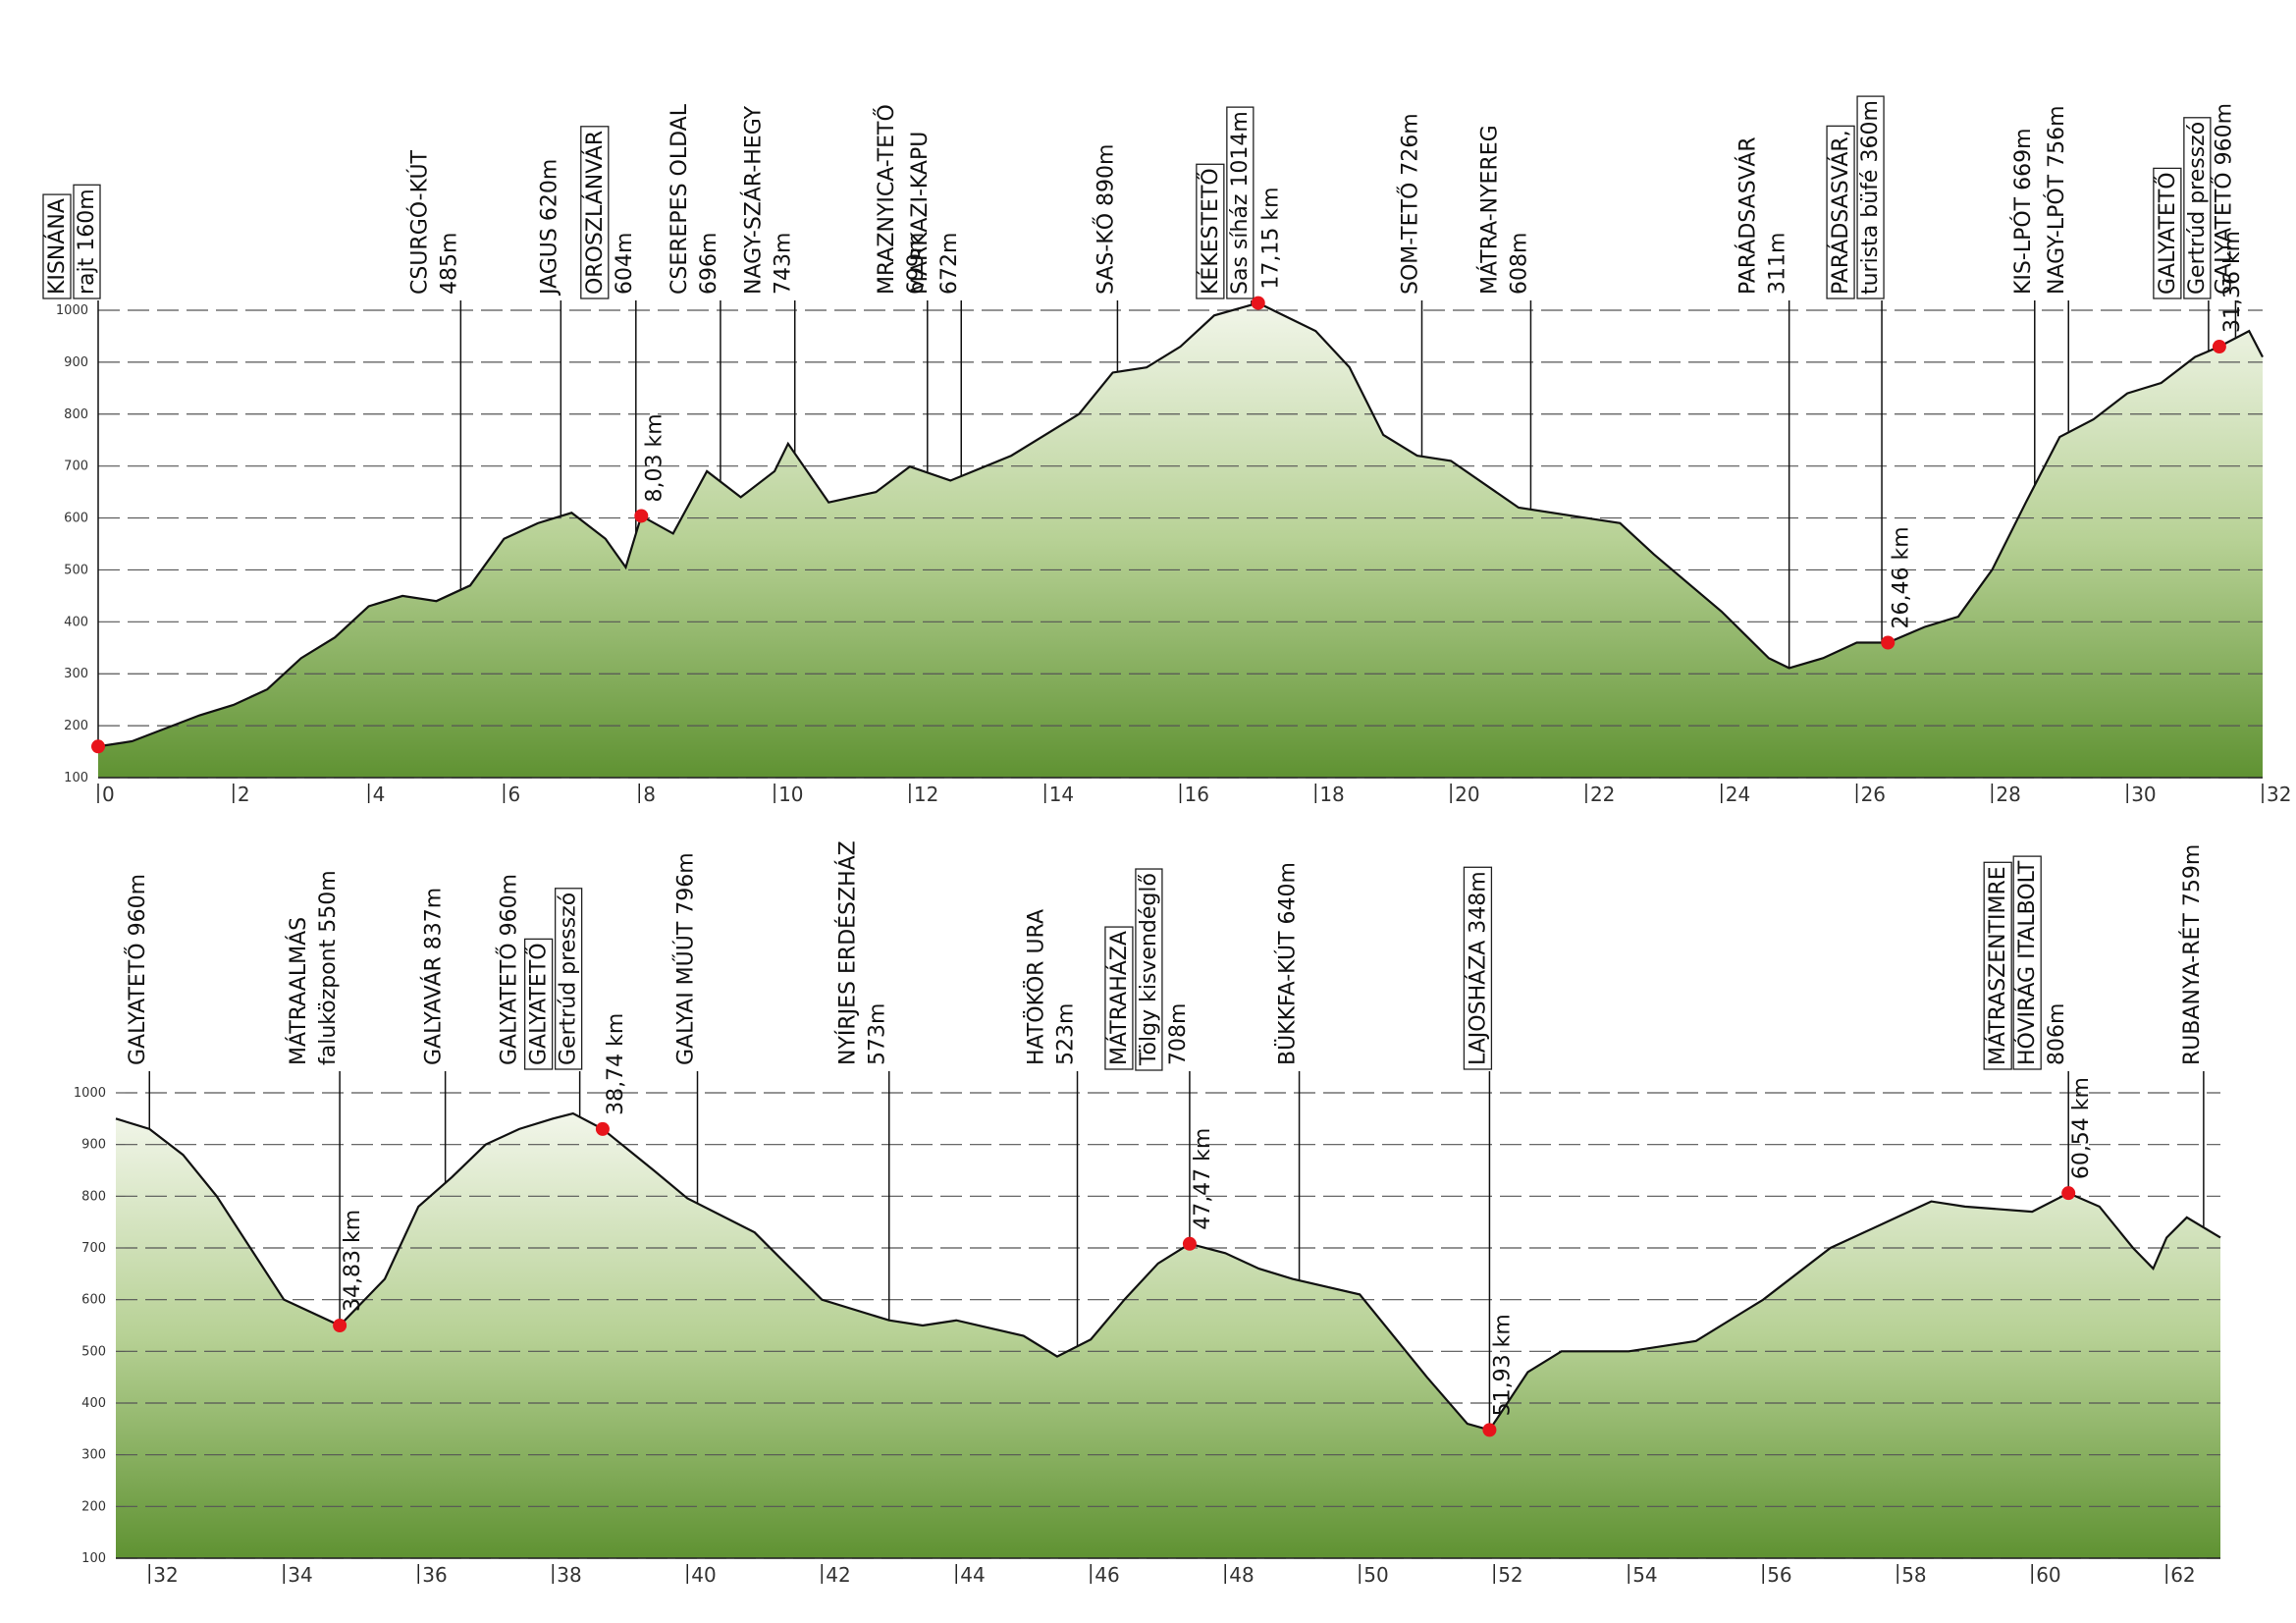 The width and height of the screenshot is (2296, 1623). What do you see at coordinates (1489, 210) in the screenshot?
I see `place-label: MÁTRA-NYEREG` at bounding box center [1489, 210].